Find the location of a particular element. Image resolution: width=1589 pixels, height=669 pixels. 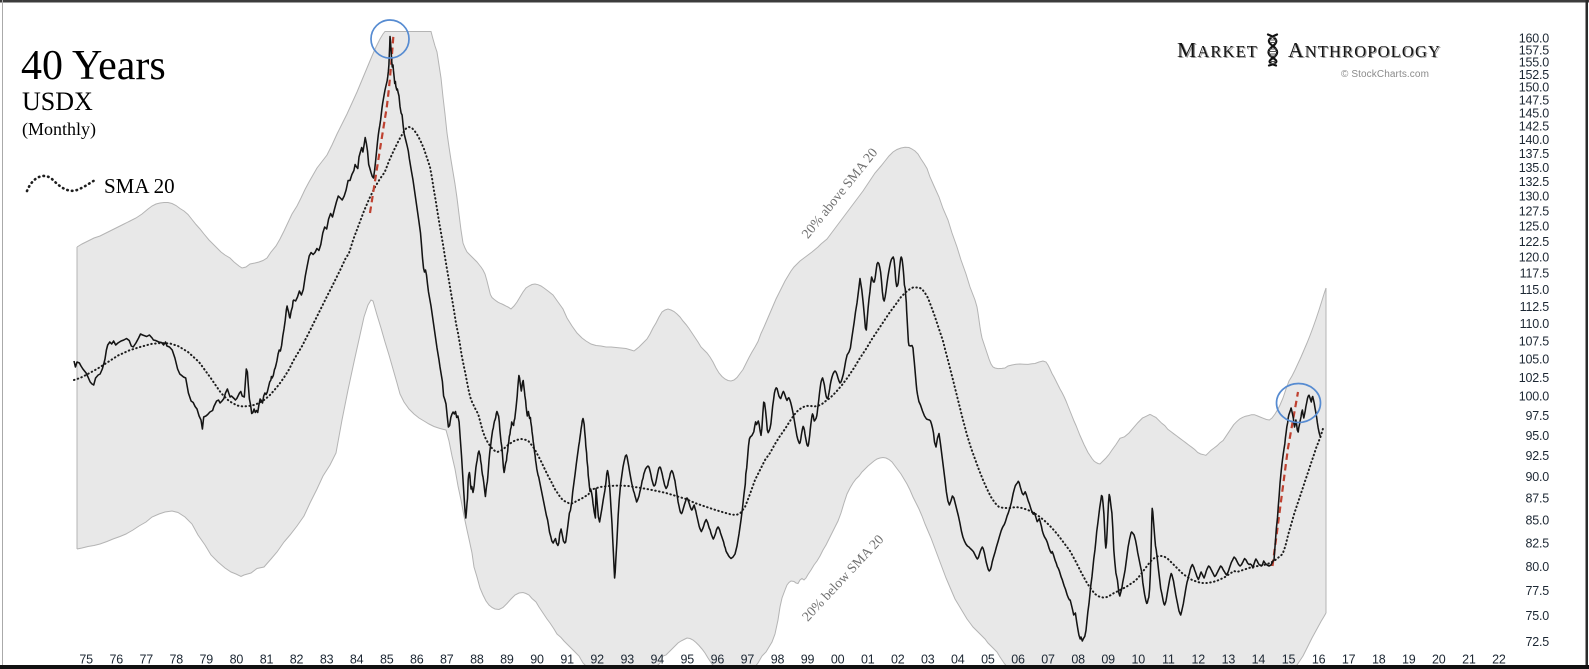

svg-text: 90 is located at coordinates (537, 660).